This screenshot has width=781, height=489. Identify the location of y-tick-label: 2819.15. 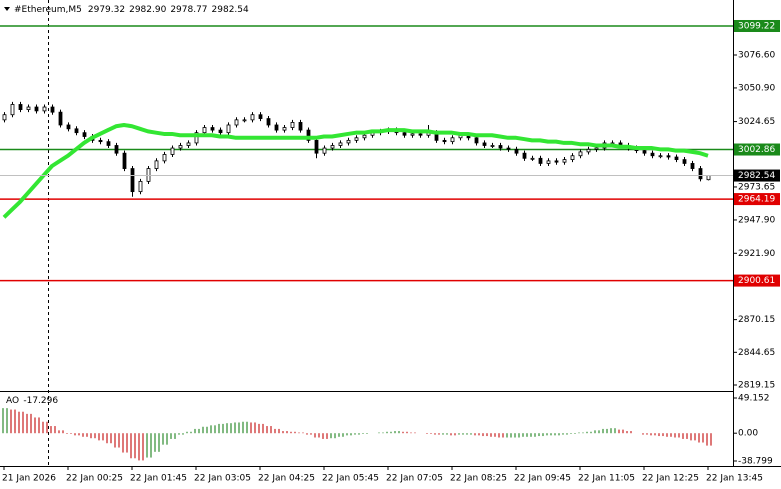
(756, 386).